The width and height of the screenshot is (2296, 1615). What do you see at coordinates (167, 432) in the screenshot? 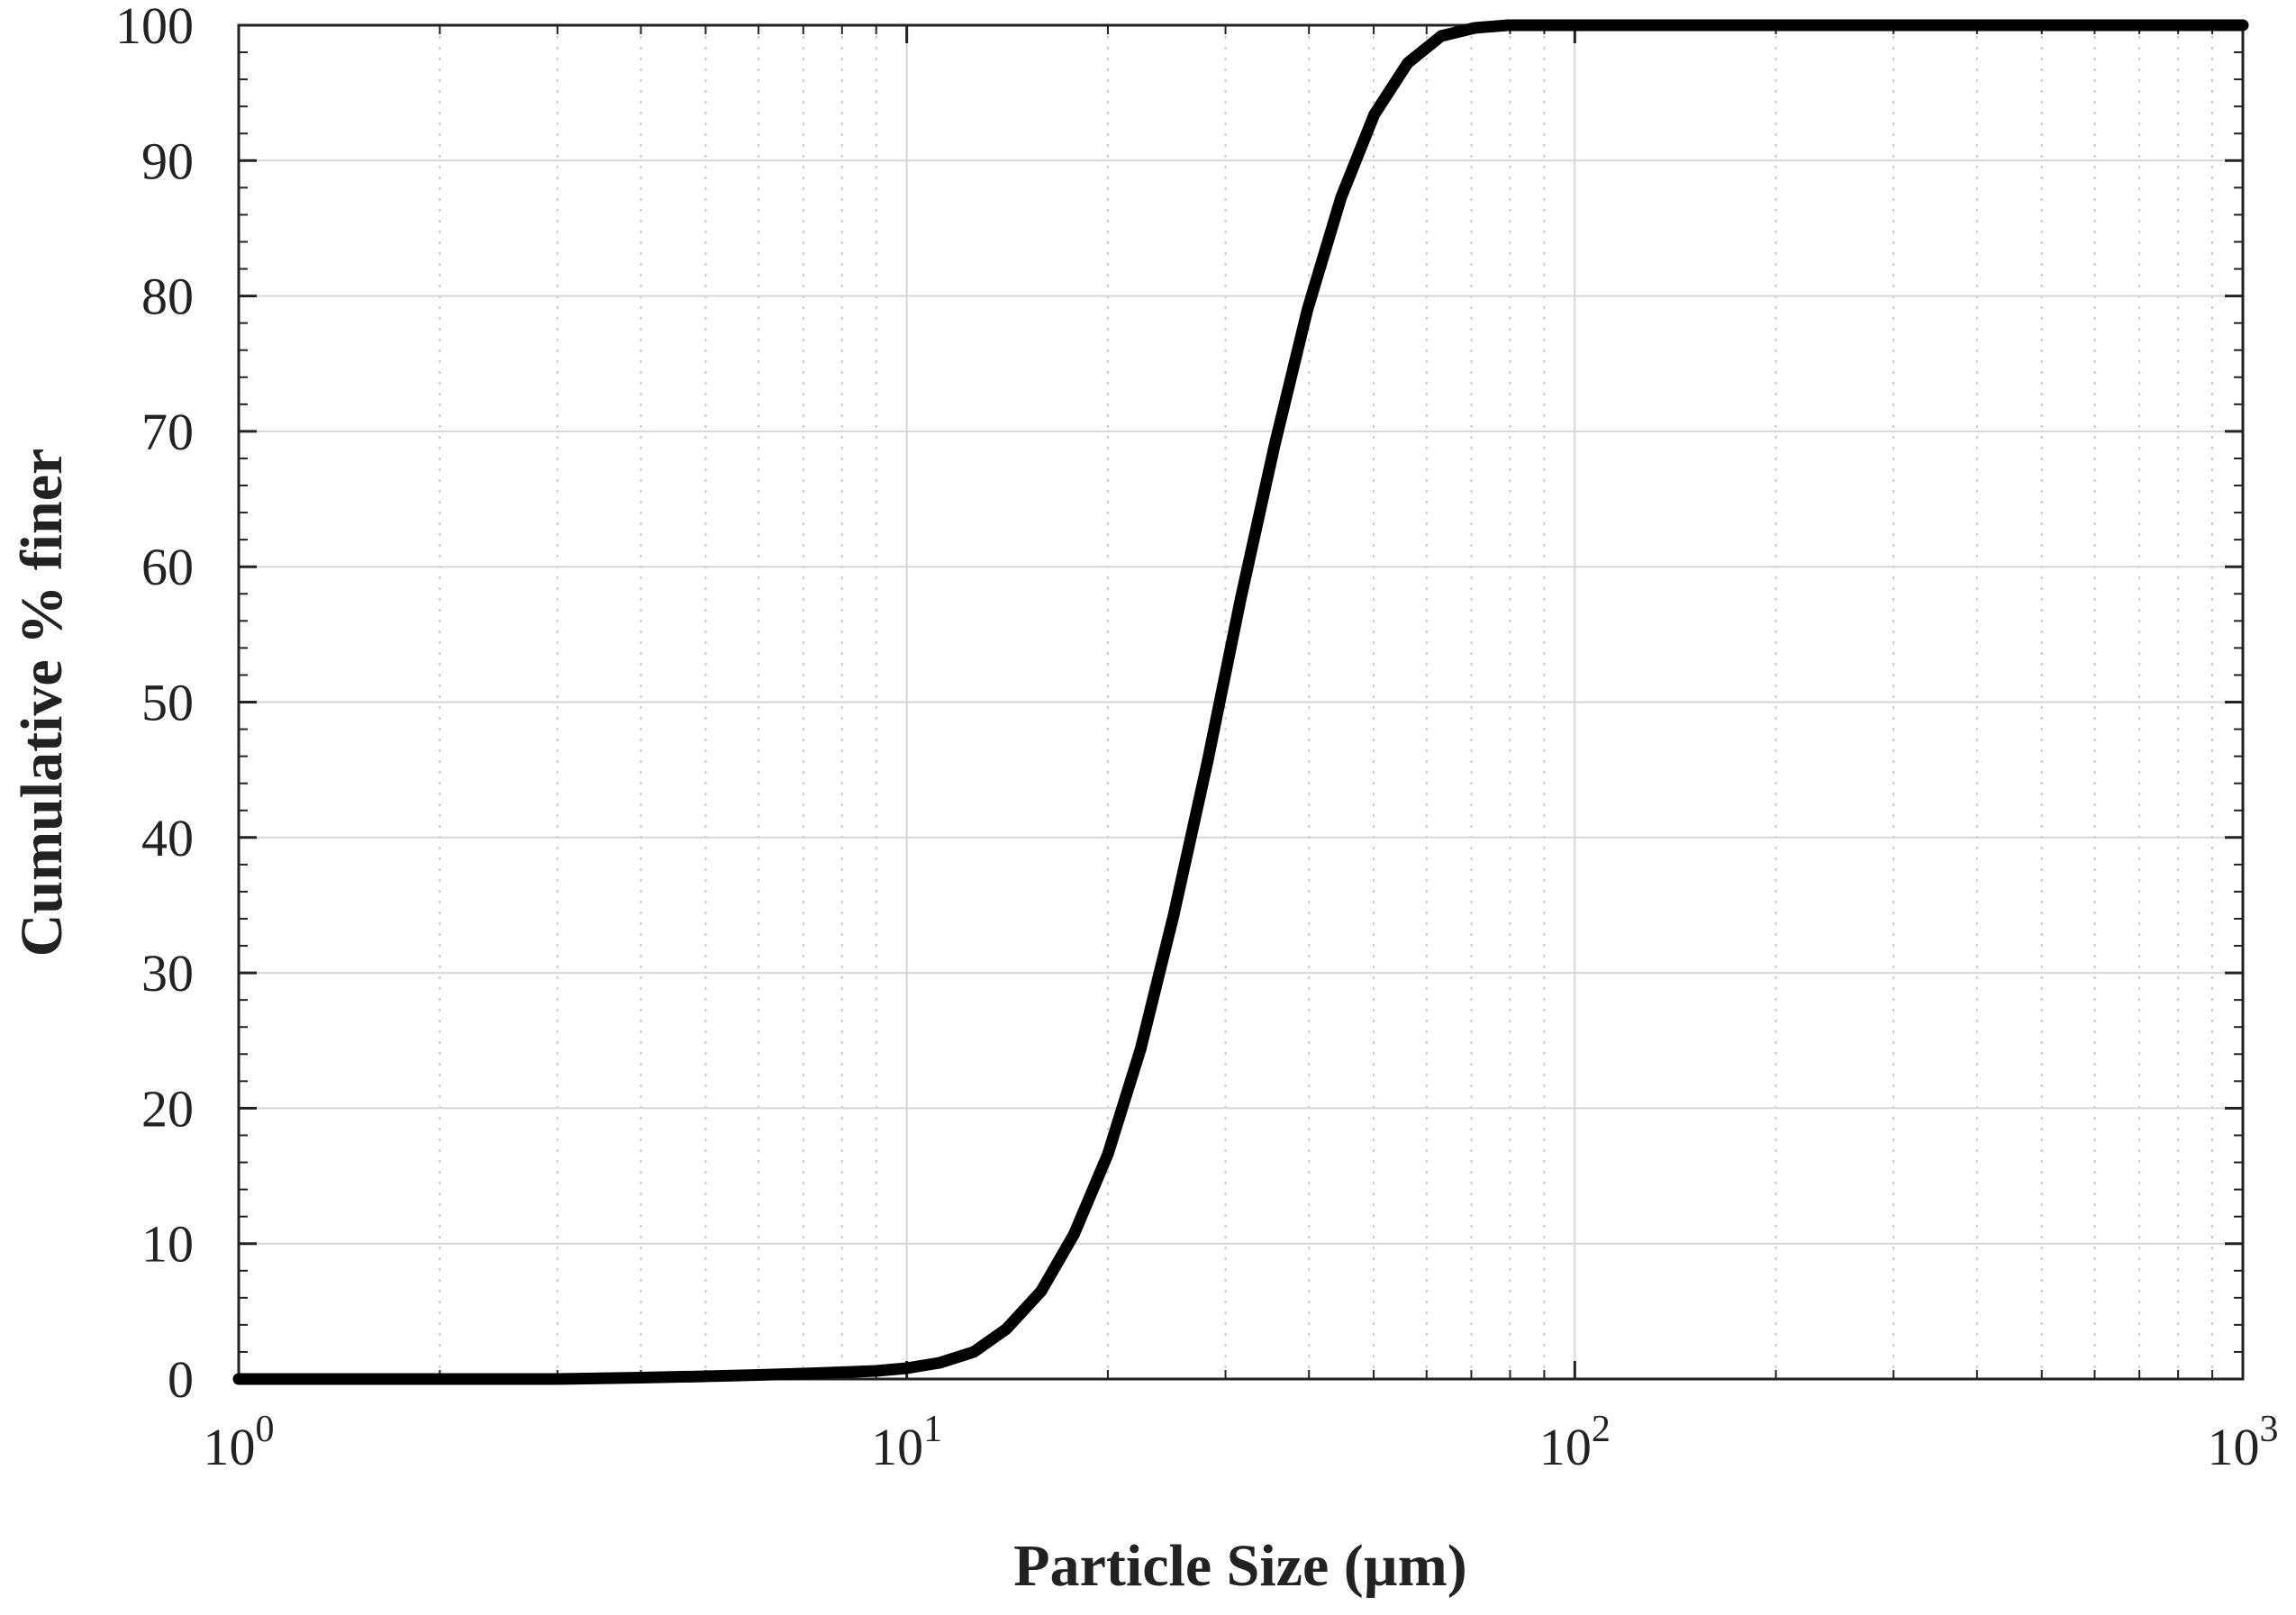
I see `y-tick-label: 70` at bounding box center [167, 432].